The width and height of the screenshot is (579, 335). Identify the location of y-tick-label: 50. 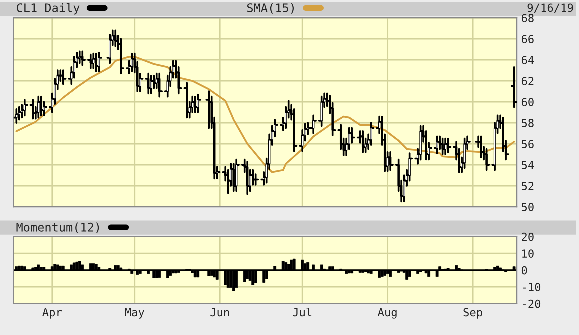
(528, 207).